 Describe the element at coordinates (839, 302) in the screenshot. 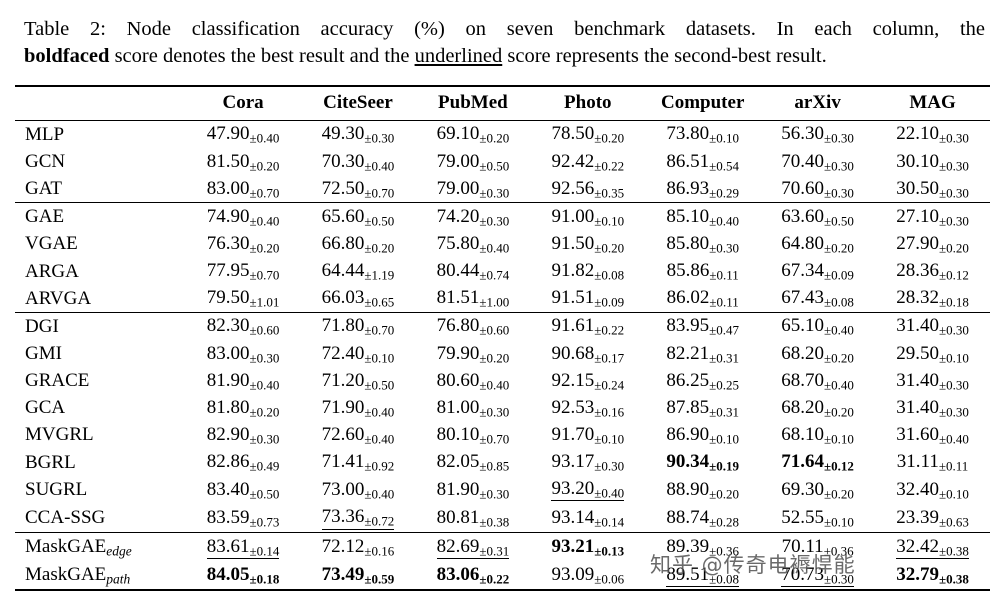

I see `score-stddev: ±0.08` at that location.